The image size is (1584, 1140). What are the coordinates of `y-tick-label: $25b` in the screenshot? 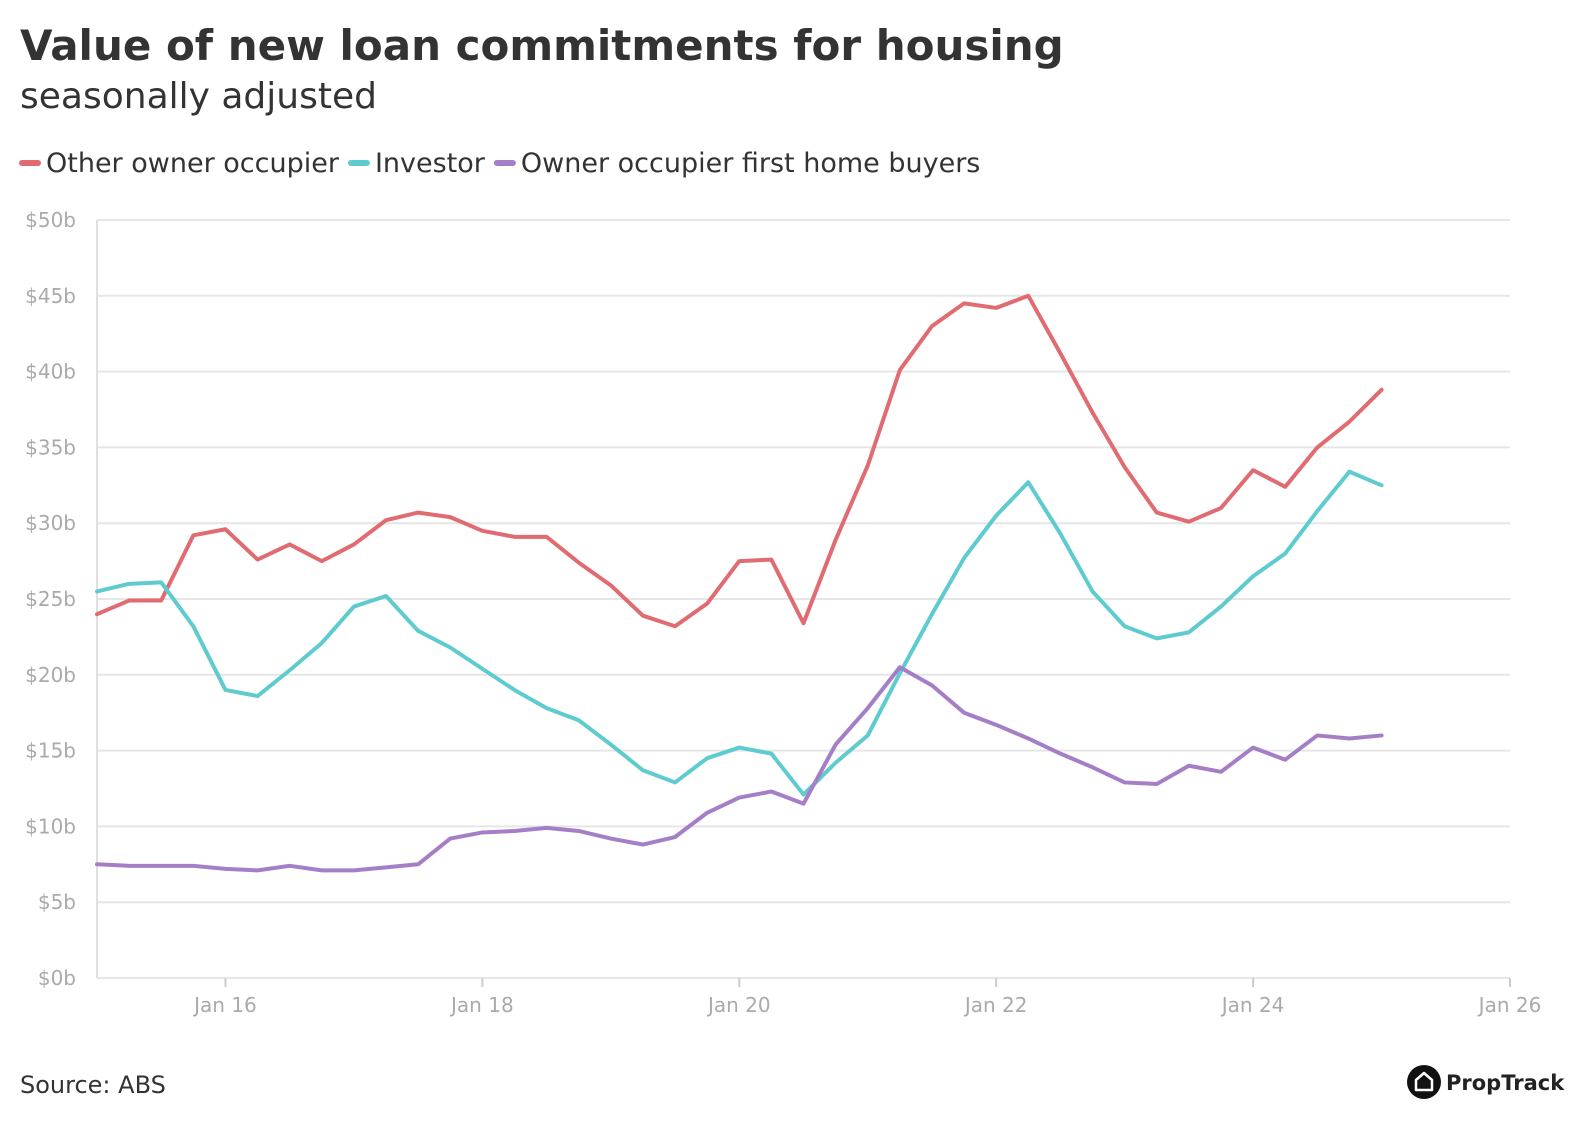 It's located at (50, 599).